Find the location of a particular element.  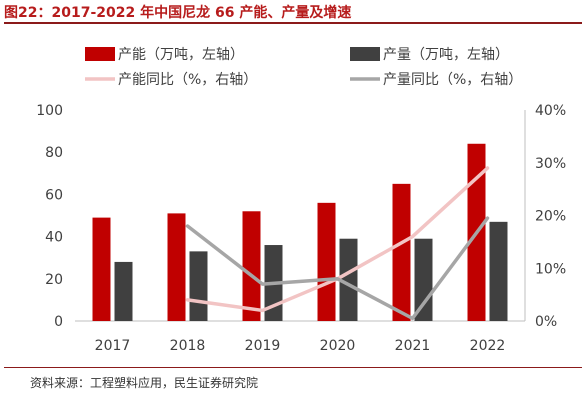

x-tick-label: 2021 is located at coordinates (413, 346).